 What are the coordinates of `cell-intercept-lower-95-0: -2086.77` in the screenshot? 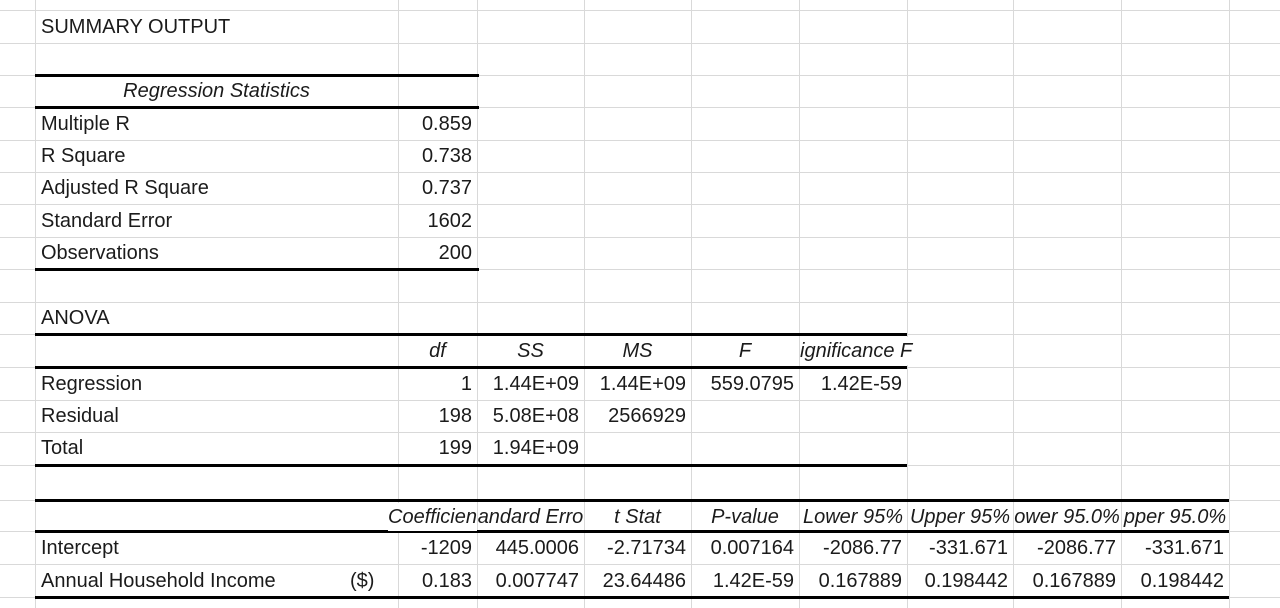 It's located at (1076, 548).